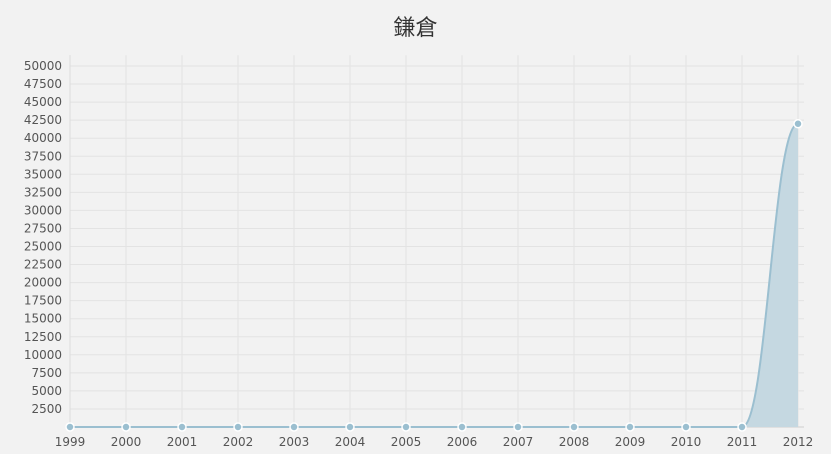 The width and height of the screenshot is (831, 454). I want to click on x-tick-label: 2004, so click(350, 442).